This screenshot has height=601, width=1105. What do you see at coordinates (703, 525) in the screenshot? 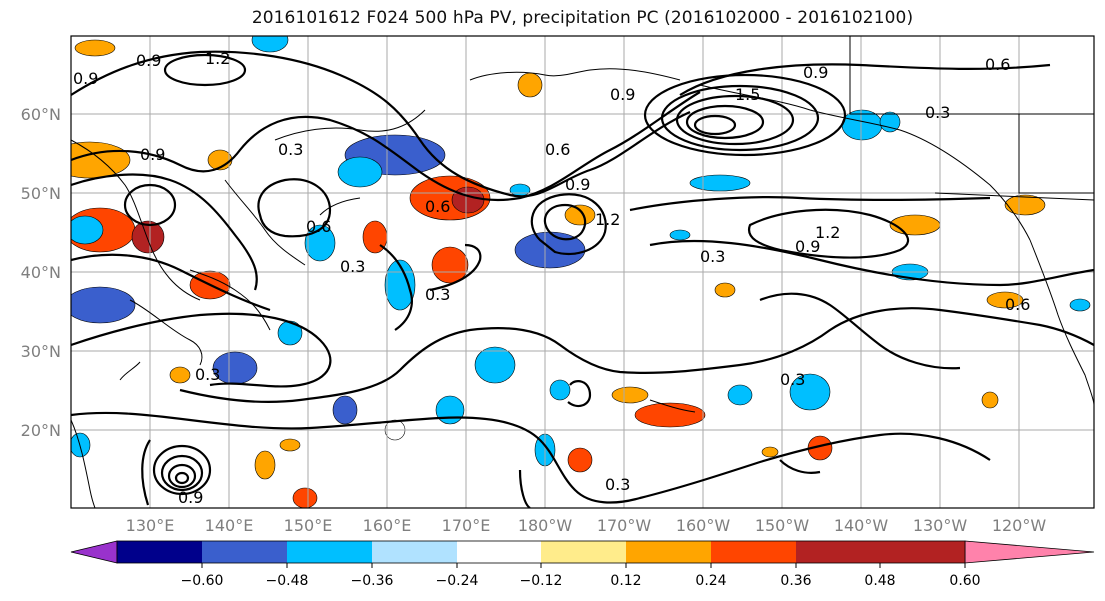
I see `lon-label: 160°W` at bounding box center [703, 525].